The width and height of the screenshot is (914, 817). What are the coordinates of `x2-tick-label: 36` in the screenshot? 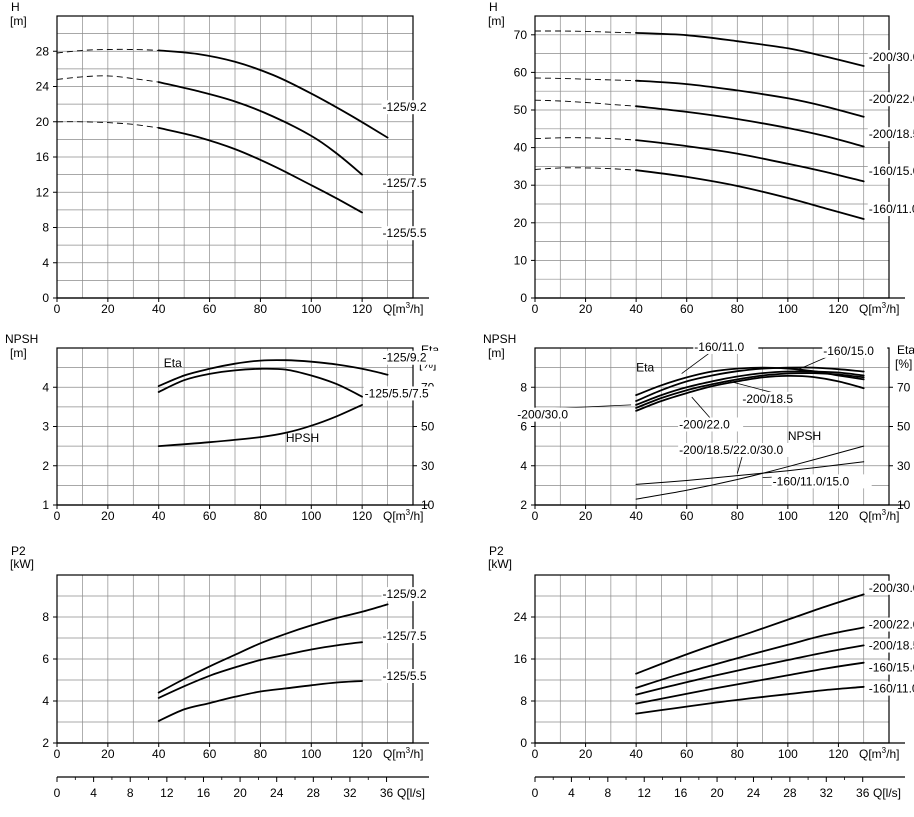 It's located at (863, 793).